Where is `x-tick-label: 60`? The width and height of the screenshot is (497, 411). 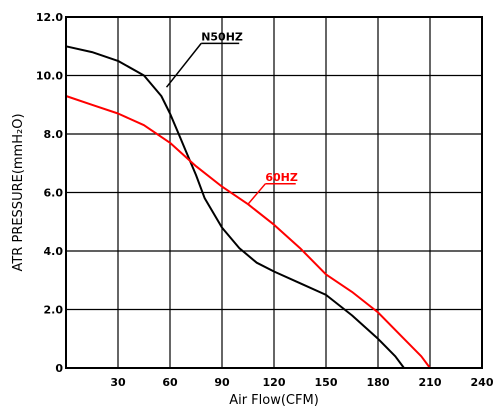
x-tick-label: 60 is located at coordinates (170, 382).